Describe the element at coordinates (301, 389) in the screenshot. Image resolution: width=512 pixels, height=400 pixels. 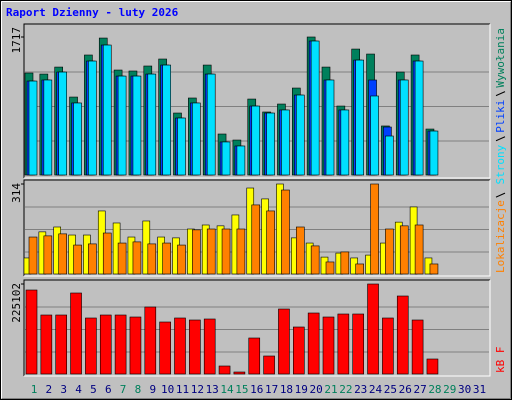
I see `x-tick-label: 19` at that location.